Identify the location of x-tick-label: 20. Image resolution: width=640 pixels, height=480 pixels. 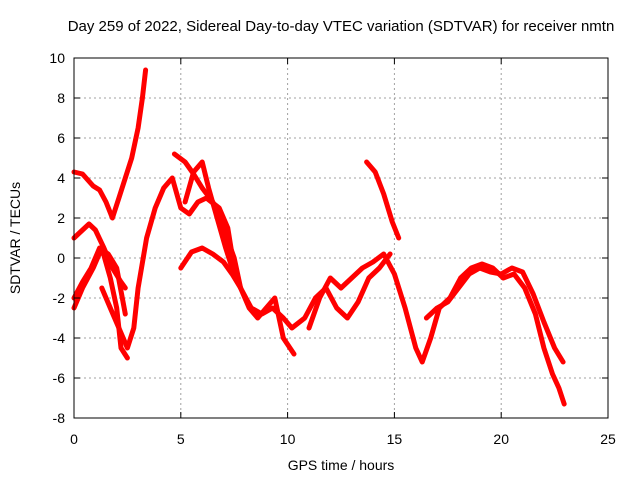
(501, 439).